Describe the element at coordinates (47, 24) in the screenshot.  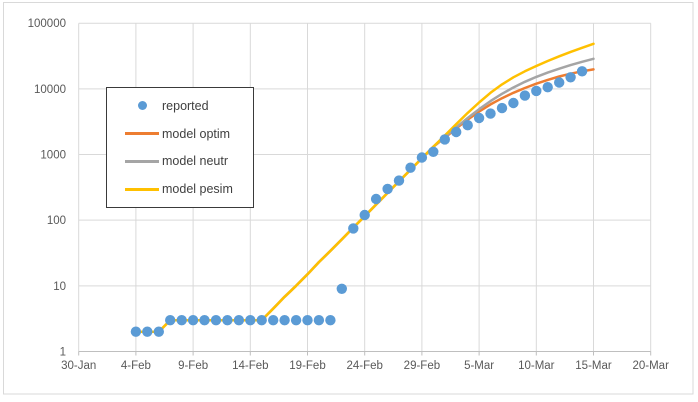
I see `y-axis-tick-label: 100000` at that location.